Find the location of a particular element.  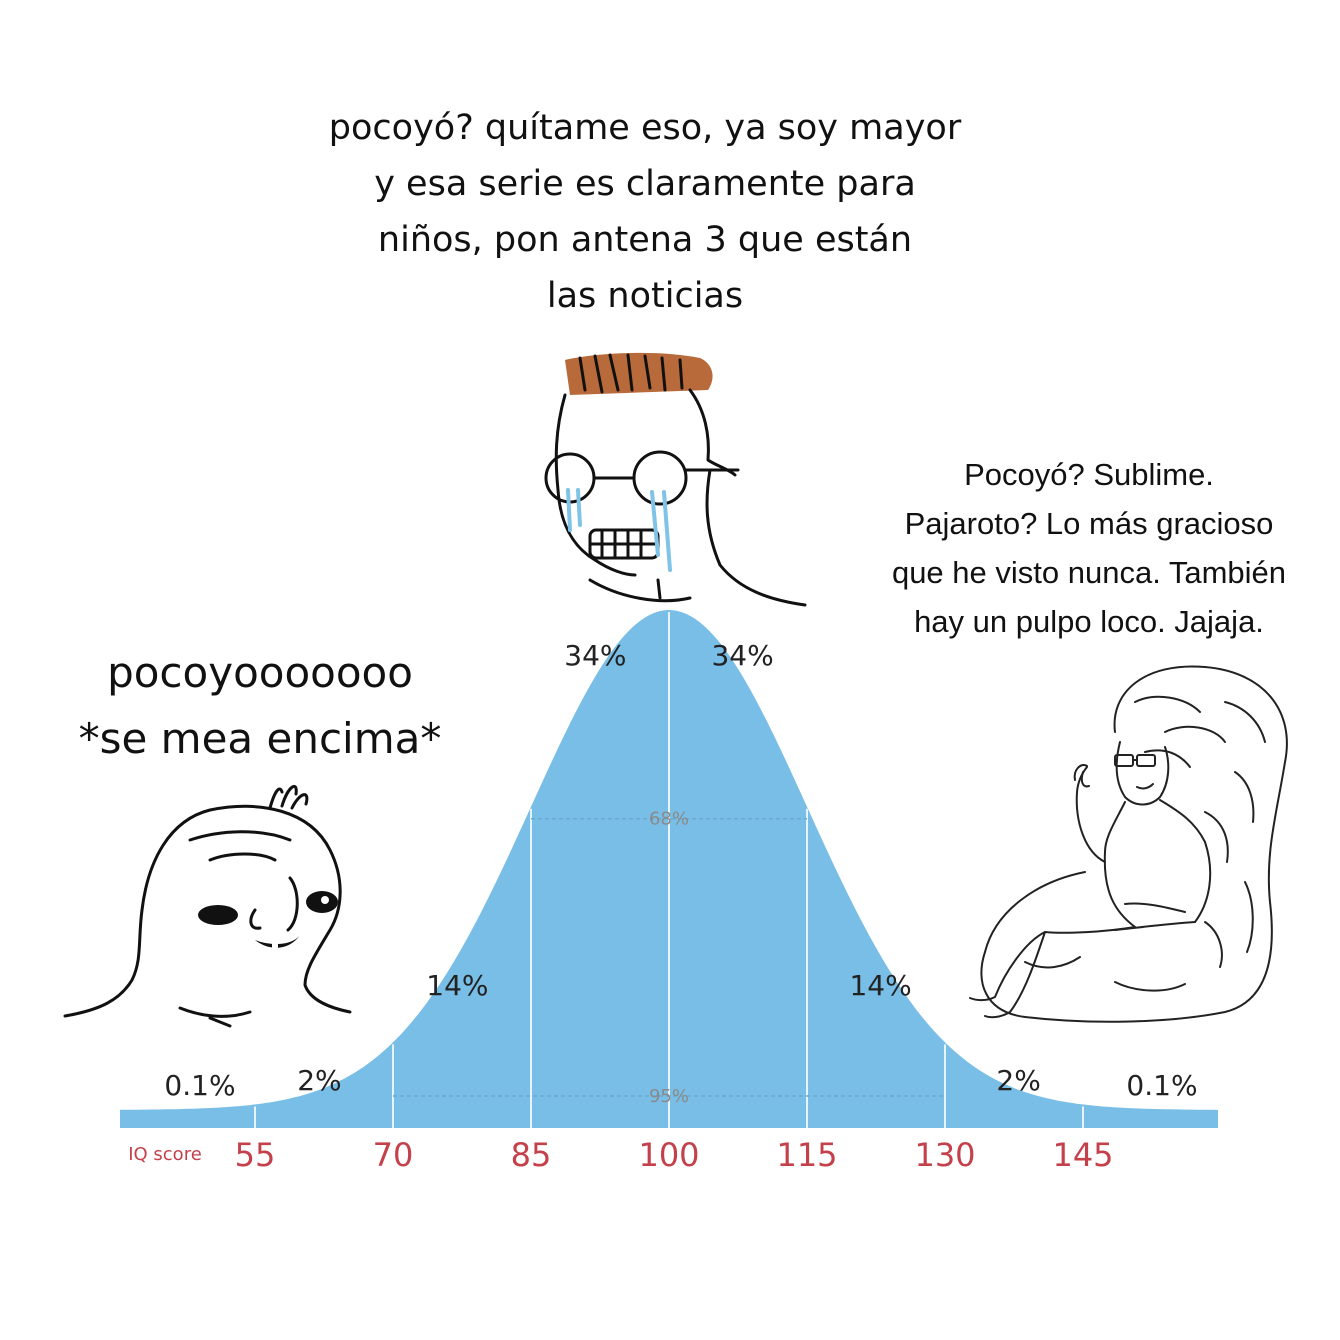

band-95-label: 95% is located at coordinates (669, 1096).